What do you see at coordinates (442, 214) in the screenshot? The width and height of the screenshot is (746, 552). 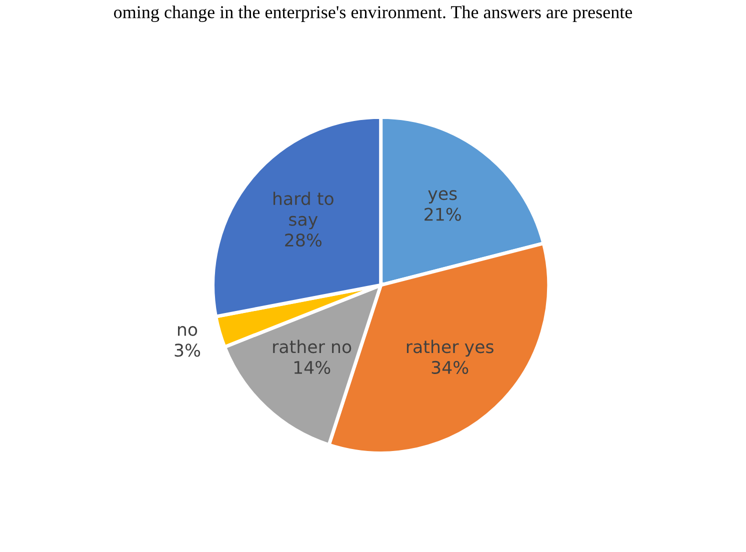 I see `data-label: 21%` at bounding box center [442, 214].